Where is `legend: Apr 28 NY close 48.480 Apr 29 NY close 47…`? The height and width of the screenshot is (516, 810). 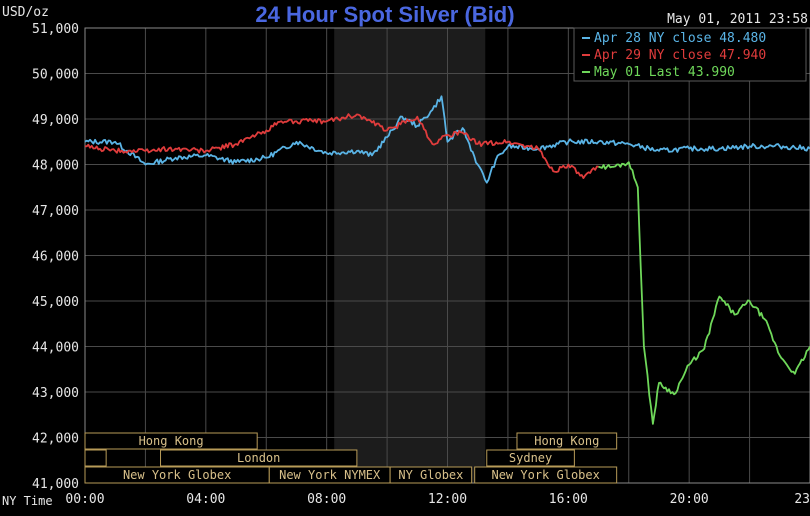
legend: Apr 28 NY close 48.480 Apr 29 NY close 47… is located at coordinates (690, 54).